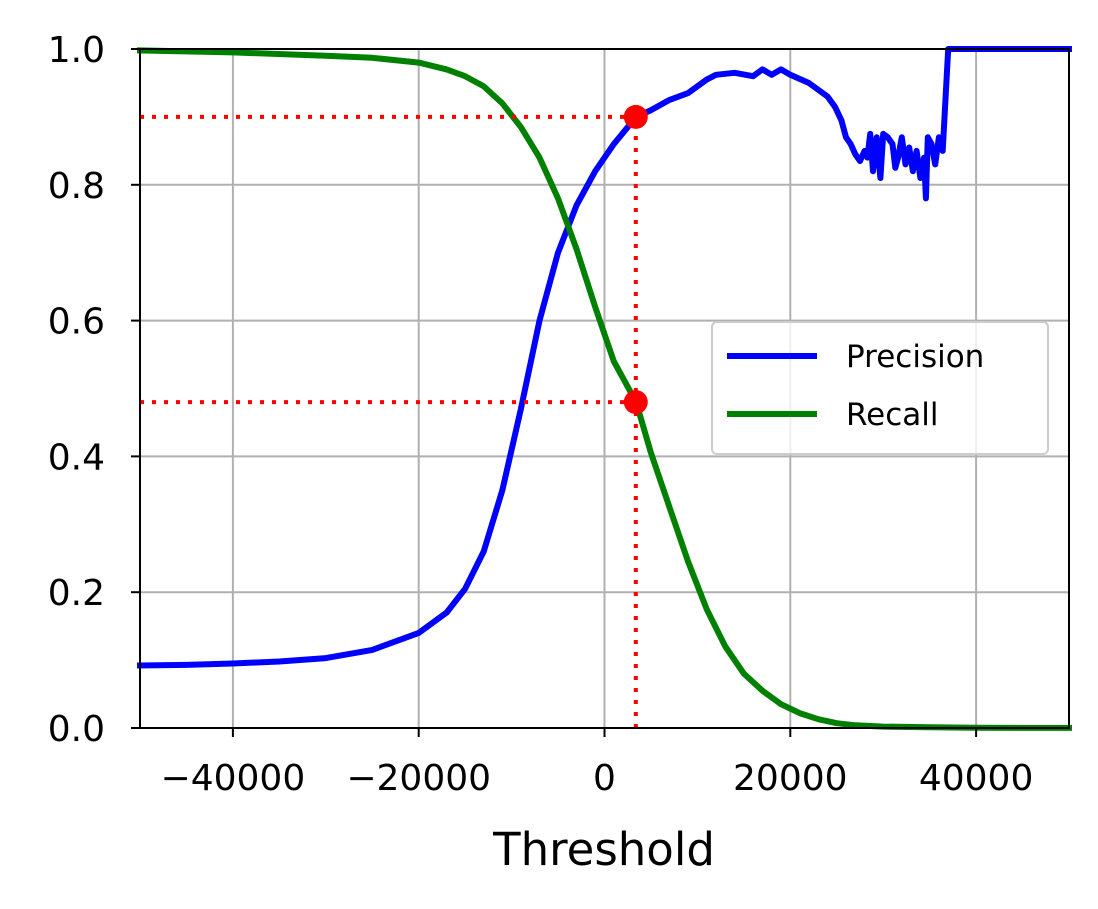  I want to click on x-axis-label: Threshold, so click(603, 849).